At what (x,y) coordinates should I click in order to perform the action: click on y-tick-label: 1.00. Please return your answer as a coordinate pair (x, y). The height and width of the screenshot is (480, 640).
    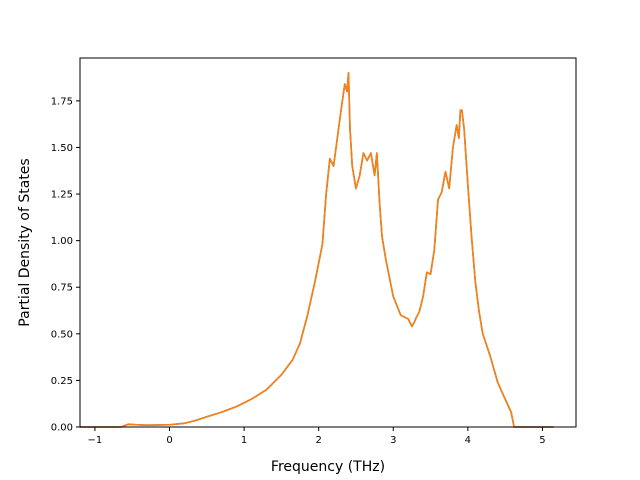
    Looking at the image, I should click on (62, 241).